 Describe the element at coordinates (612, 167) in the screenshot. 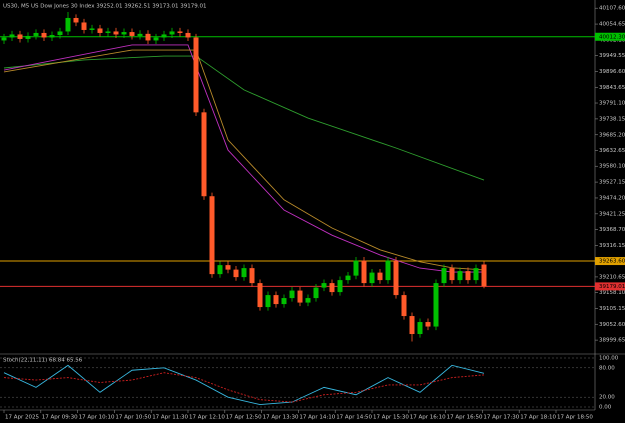

I see `y-tick-label: 39580.10` at that location.